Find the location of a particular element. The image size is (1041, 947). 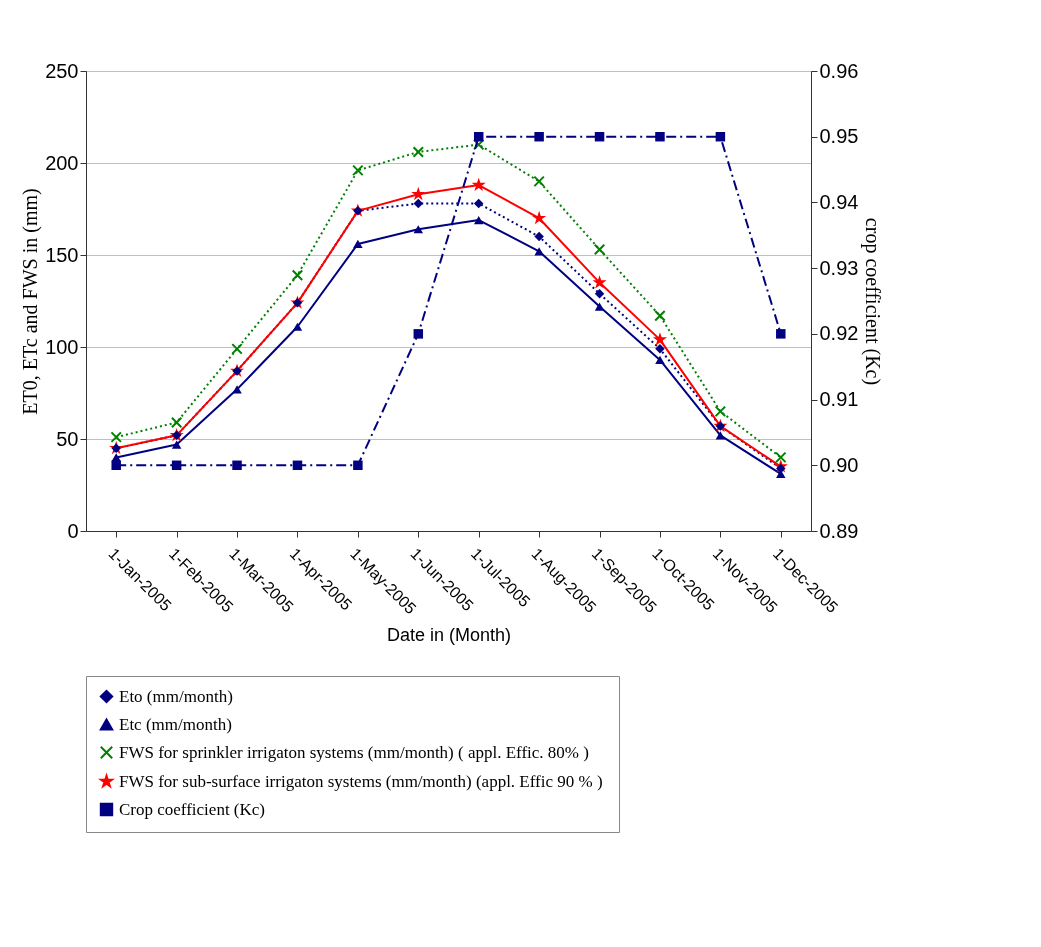

y2-axis-title: crop coefficient (Kc) is located at coordinates (873, 301).